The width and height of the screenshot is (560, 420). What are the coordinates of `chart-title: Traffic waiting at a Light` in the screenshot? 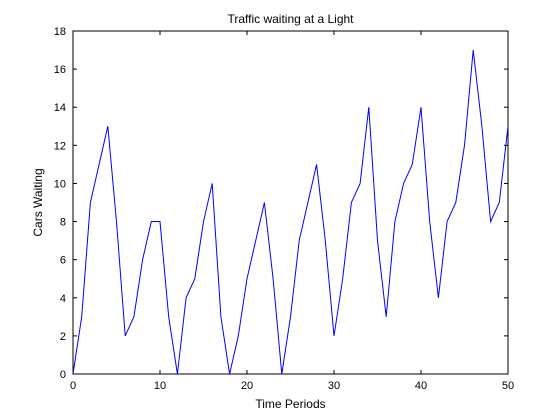 It's located at (290, 19).